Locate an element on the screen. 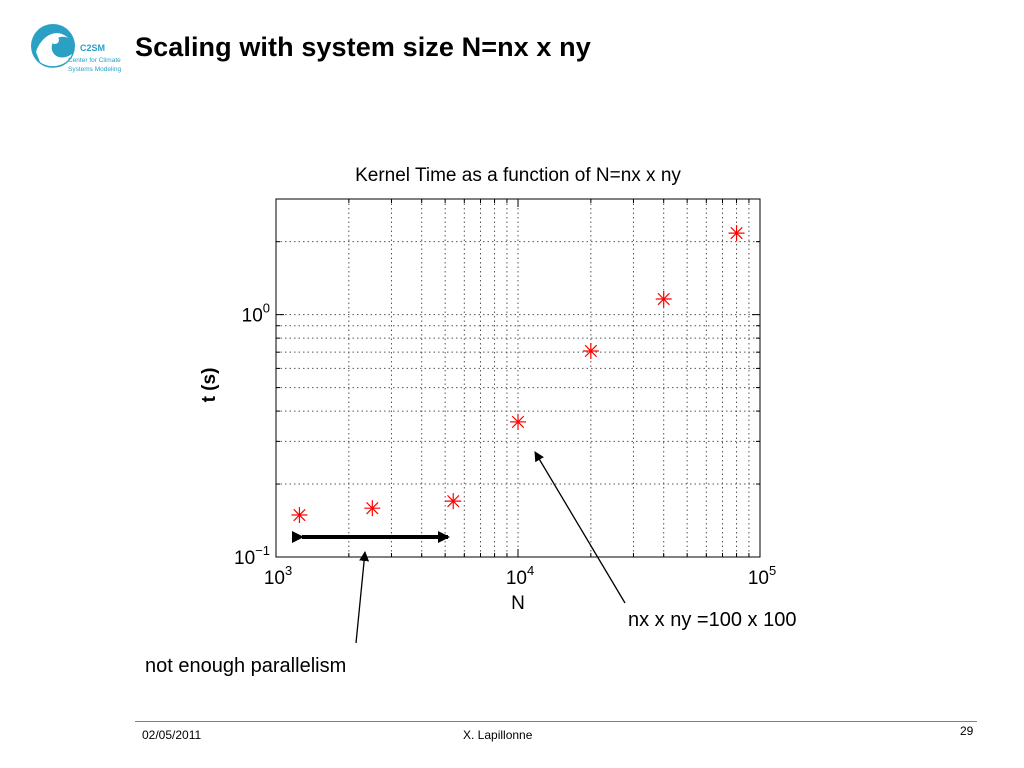 The image size is (1024, 768). footer-date: 02/05/2011 is located at coordinates (172, 735).